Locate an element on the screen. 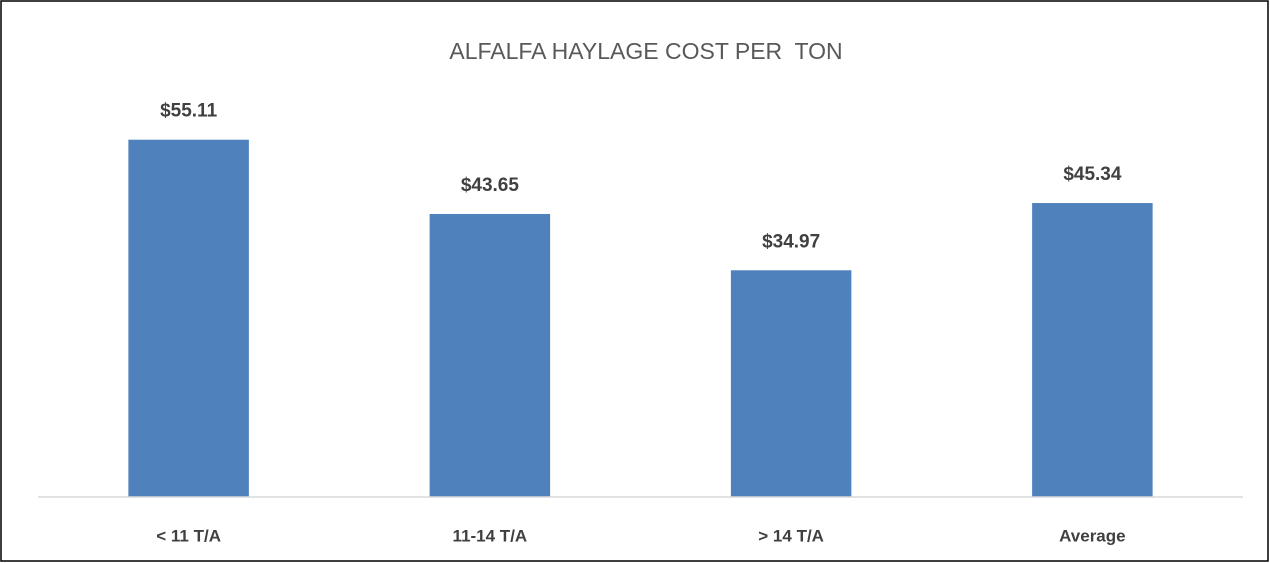 This screenshot has height=563, width=1270. value-label: $43.65 is located at coordinates (490, 185).